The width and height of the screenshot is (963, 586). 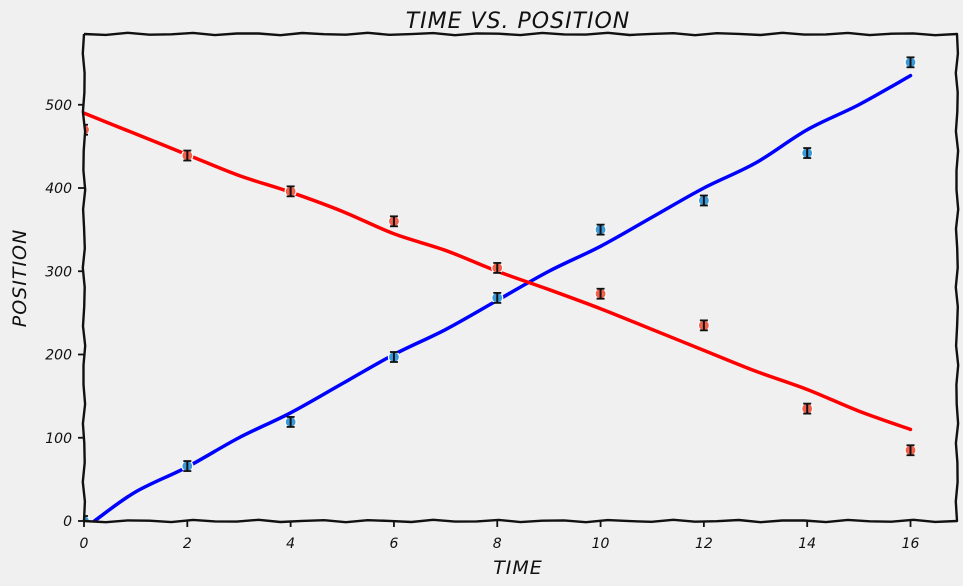 What do you see at coordinates (58, 189) in the screenshot?
I see `y-tick-label: 400` at bounding box center [58, 189].